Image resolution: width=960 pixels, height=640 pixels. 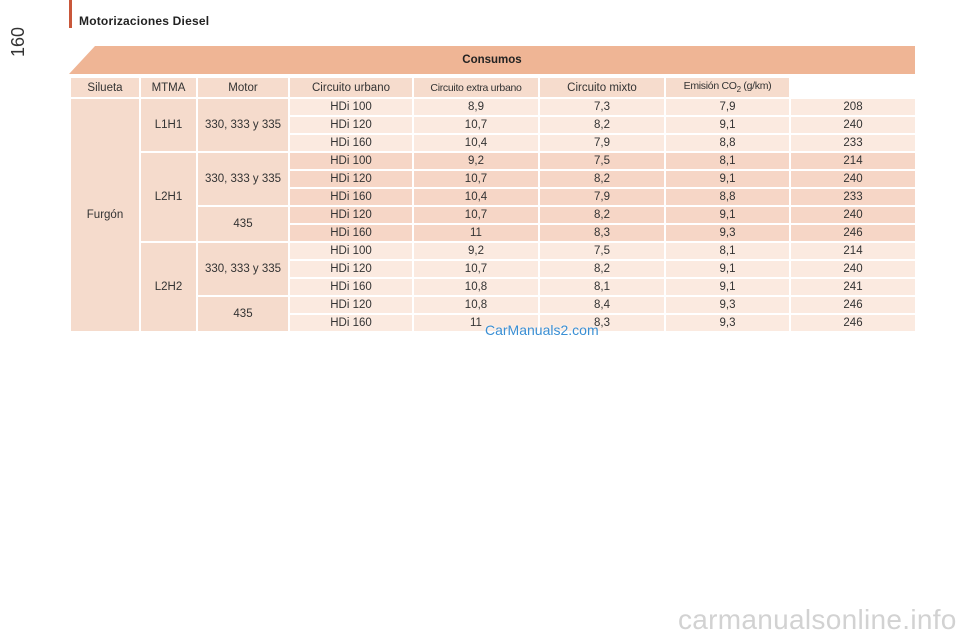 What do you see at coordinates (476, 107) in the screenshot?
I see `urban-cell: 8,9` at bounding box center [476, 107].